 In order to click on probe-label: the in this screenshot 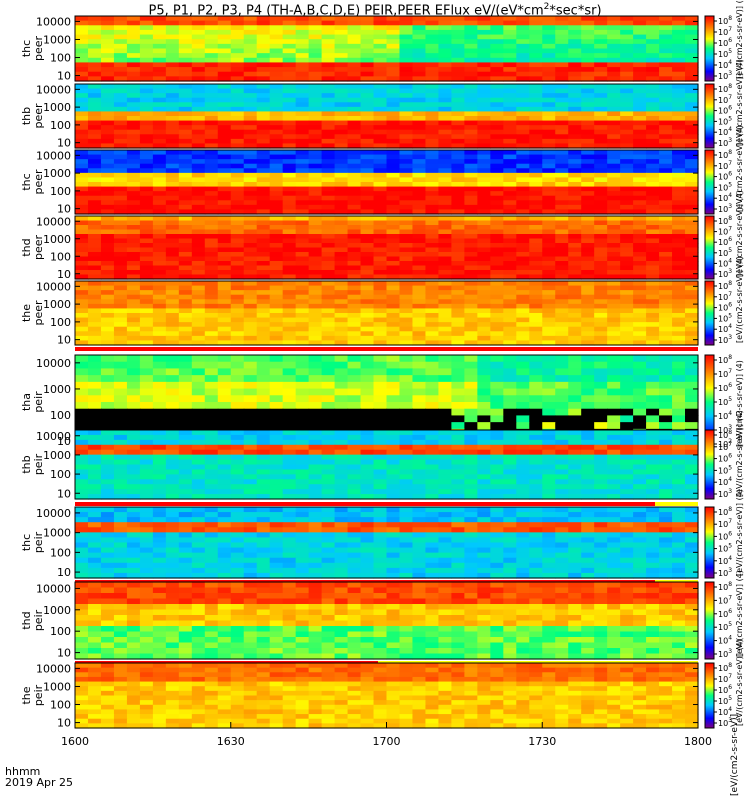, I will do `click(26, 695)`.